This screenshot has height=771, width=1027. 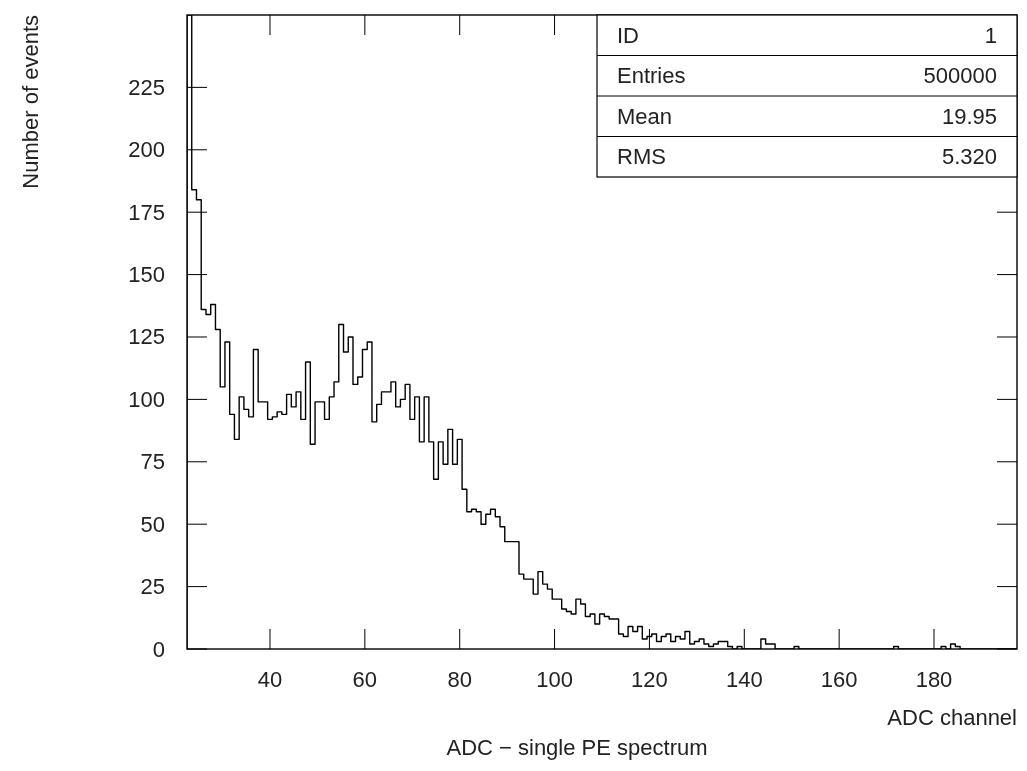 I want to click on x-tick-label: 180, so click(x=934, y=679).